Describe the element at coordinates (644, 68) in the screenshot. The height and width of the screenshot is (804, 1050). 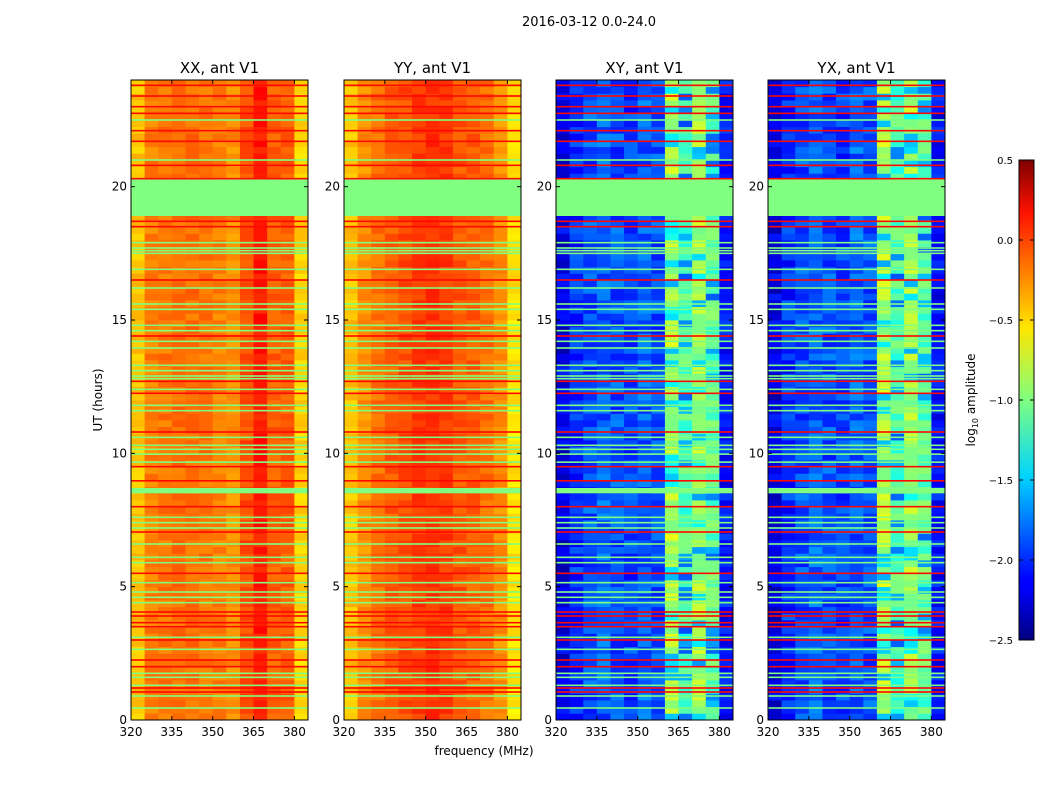
I see `panel-title: XY, ant V1` at that location.